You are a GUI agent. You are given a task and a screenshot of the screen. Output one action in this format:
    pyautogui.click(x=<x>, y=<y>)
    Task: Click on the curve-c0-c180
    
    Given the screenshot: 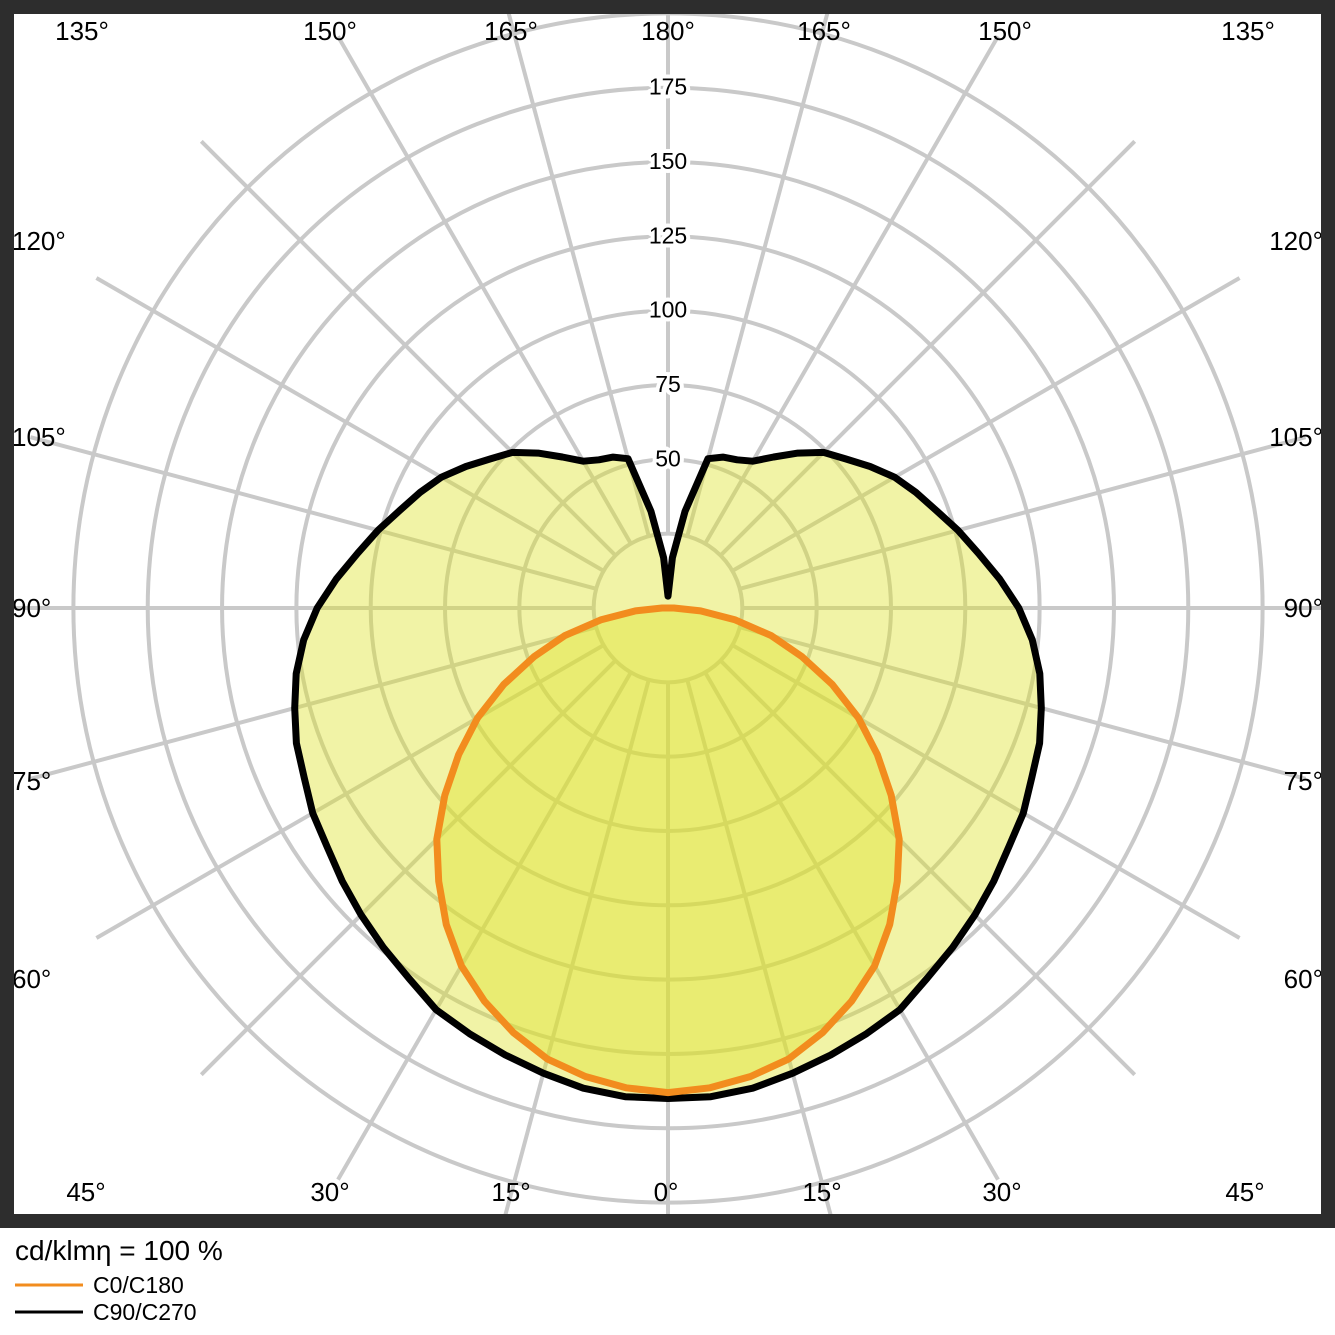 What is the action you would take?
    pyautogui.click(x=668, y=850)
    